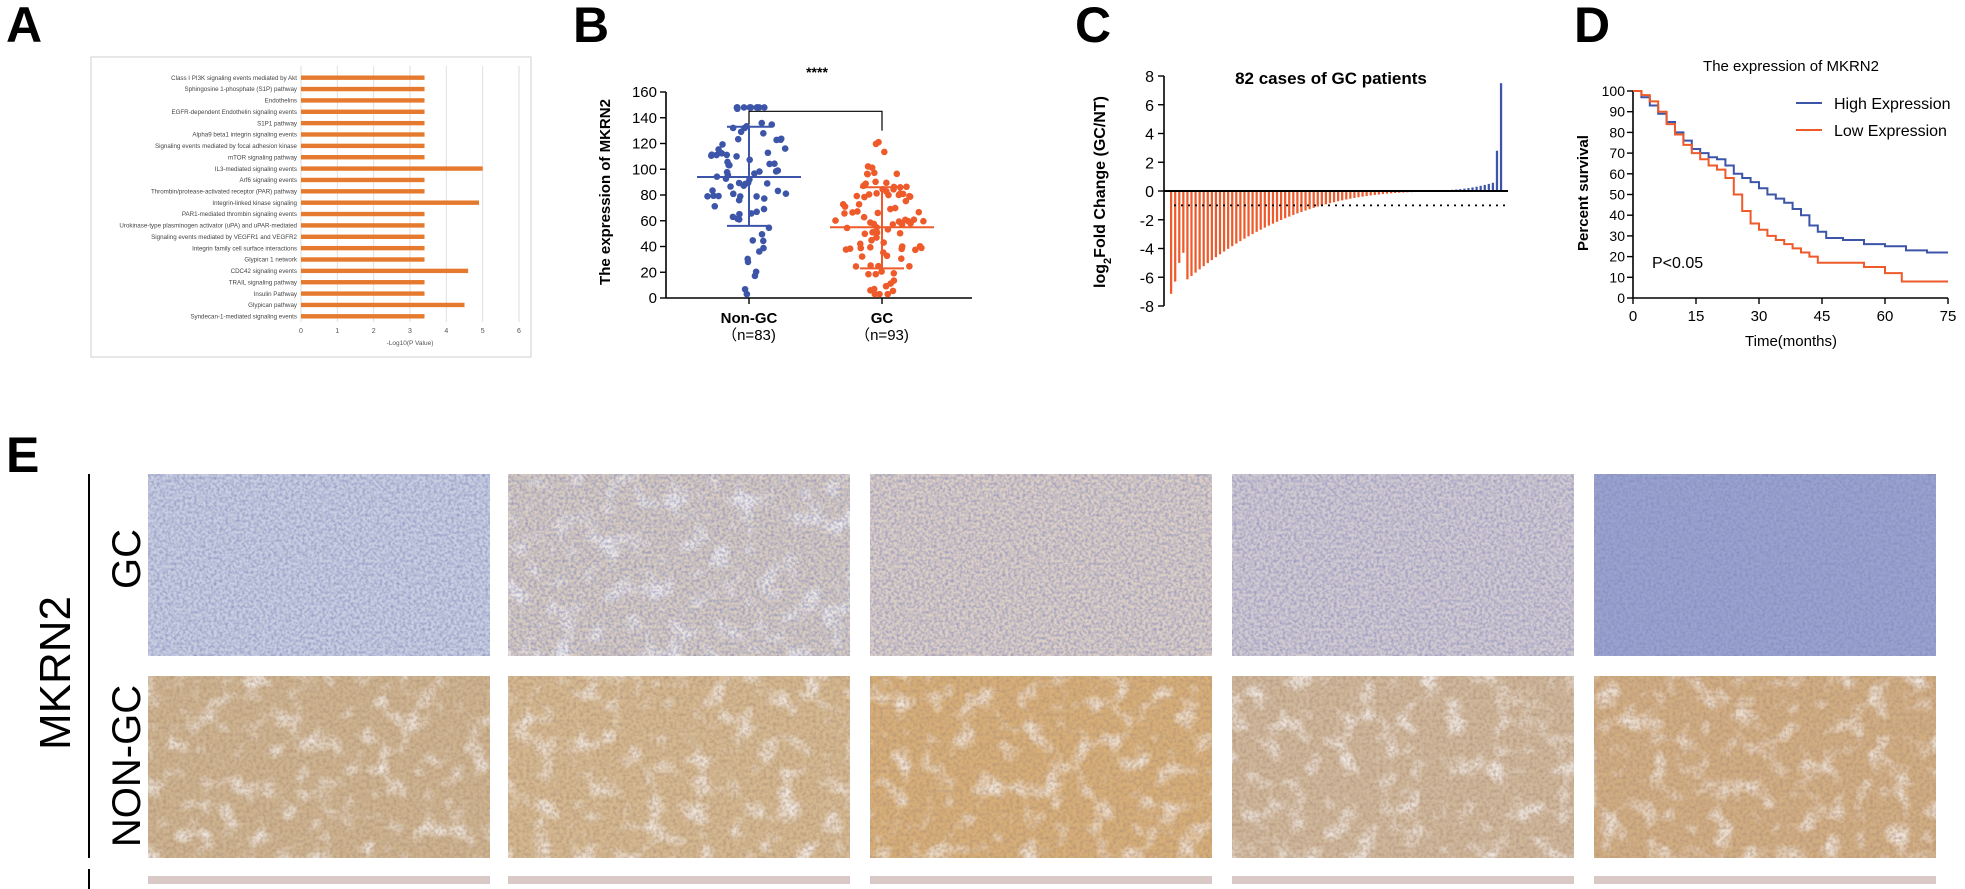 Image resolution: width=1965 pixels, height=889 pixels. What do you see at coordinates (1696, 316) in the screenshot?
I see `panel-d-x-tick-label: 15` at bounding box center [1696, 316].